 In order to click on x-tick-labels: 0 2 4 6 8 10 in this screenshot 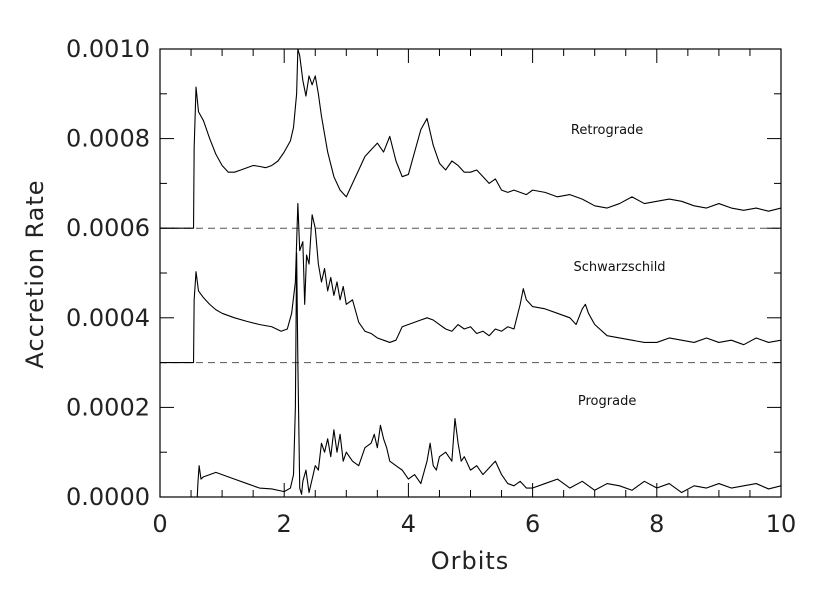, I will do `click(474, 524)`.